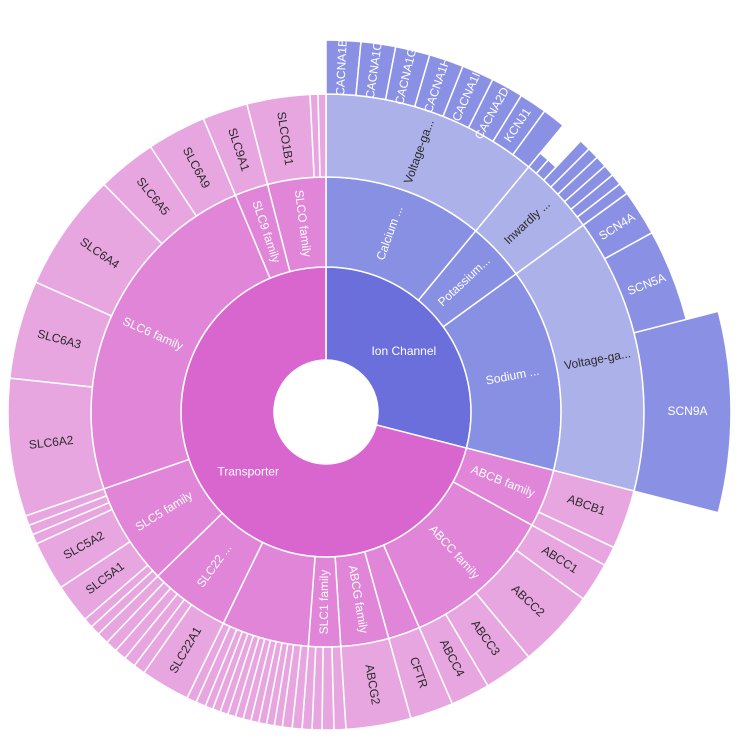  Describe the element at coordinates (687, 411) in the screenshot. I see `label-scn9a: SCN9A` at that location.